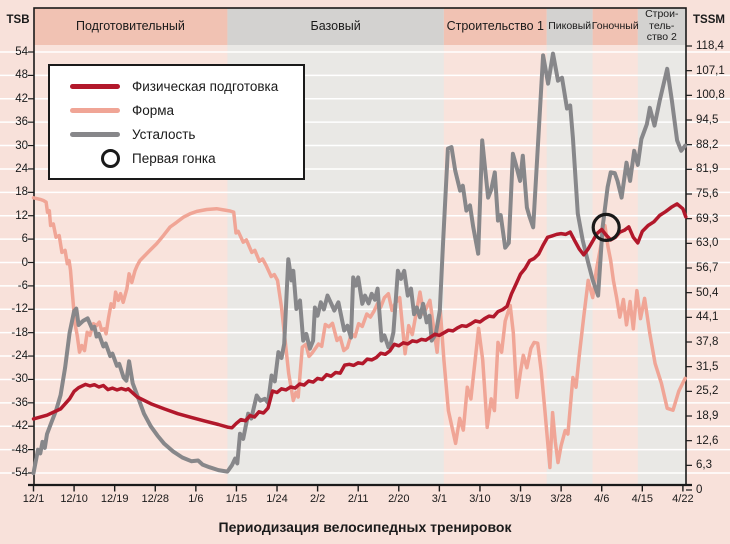  Describe the element at coordinates (205, 86) in the screenshot. I see `legend-label: Физическая подготовка` at that location.